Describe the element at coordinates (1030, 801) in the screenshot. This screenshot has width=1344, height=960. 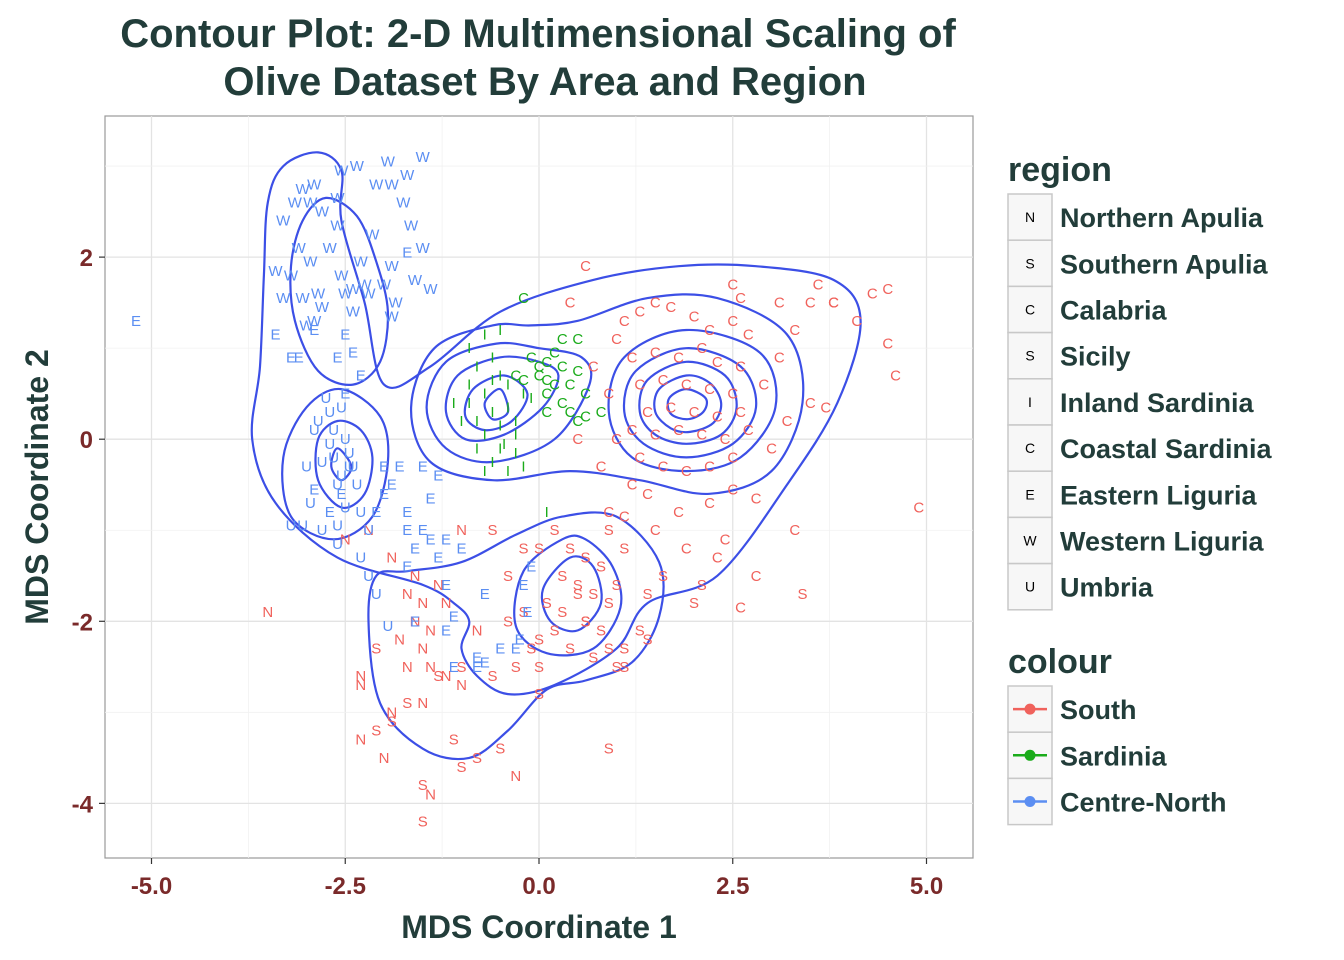
I see `legend-colour-dot` at that location.